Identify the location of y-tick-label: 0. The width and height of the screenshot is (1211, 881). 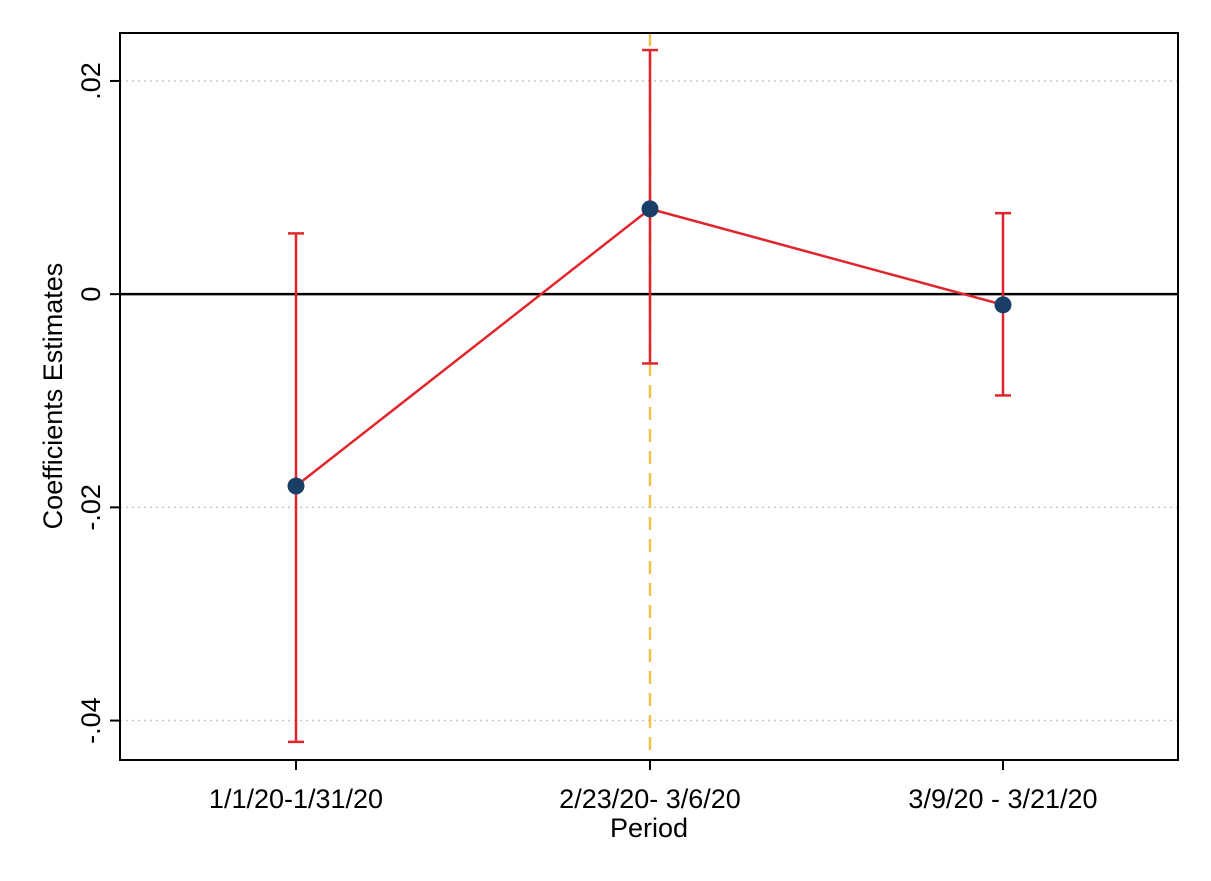
(91, 294).